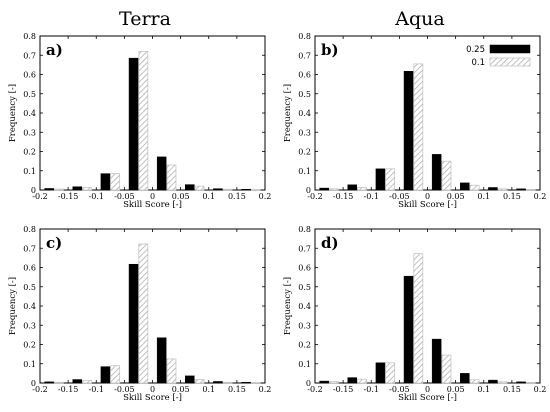 The image size is (550, 412). I want to click on column-title-terra: Terra, so click(145, 19).